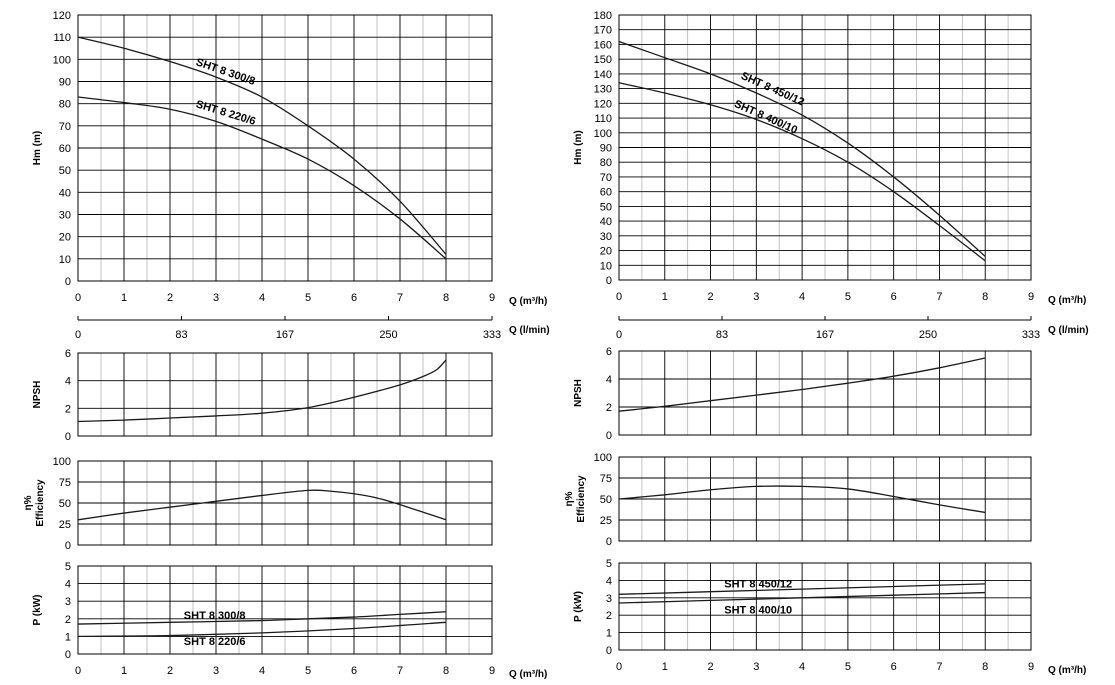 This screenshot has width=1115, height=685. What do you see at coordinates (65, 105) in the screenshot?
I see `y-tick-label: 80` at bounding box center [65, 105].